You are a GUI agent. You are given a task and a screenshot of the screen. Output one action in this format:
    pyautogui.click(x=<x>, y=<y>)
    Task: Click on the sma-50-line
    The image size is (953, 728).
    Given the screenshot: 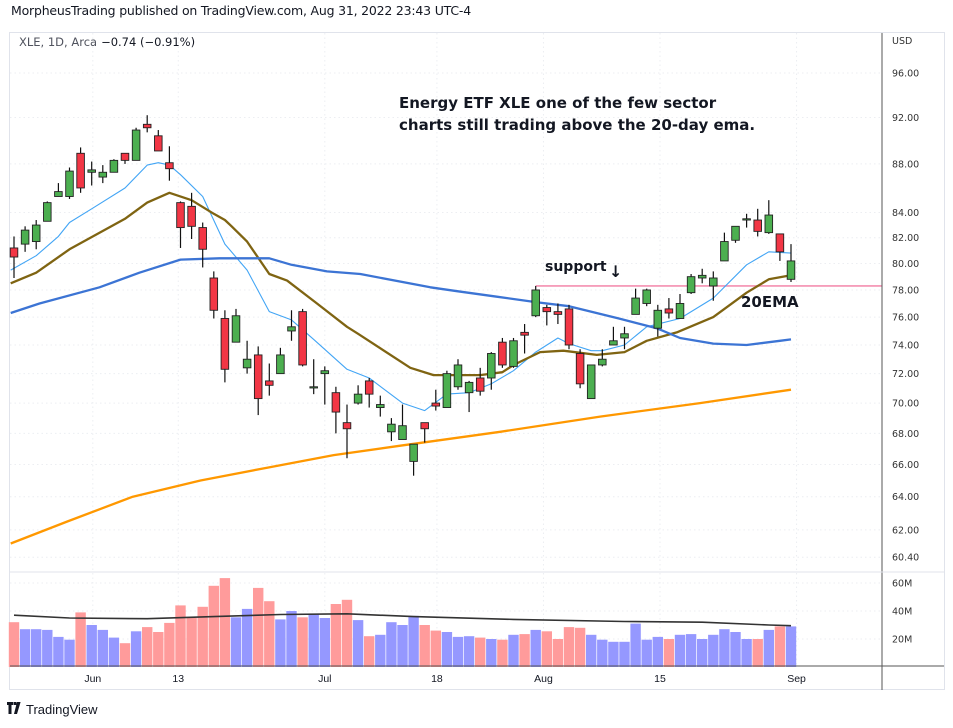 What is the action you would take?
    pyautogui.click(x=401, y=302)
    